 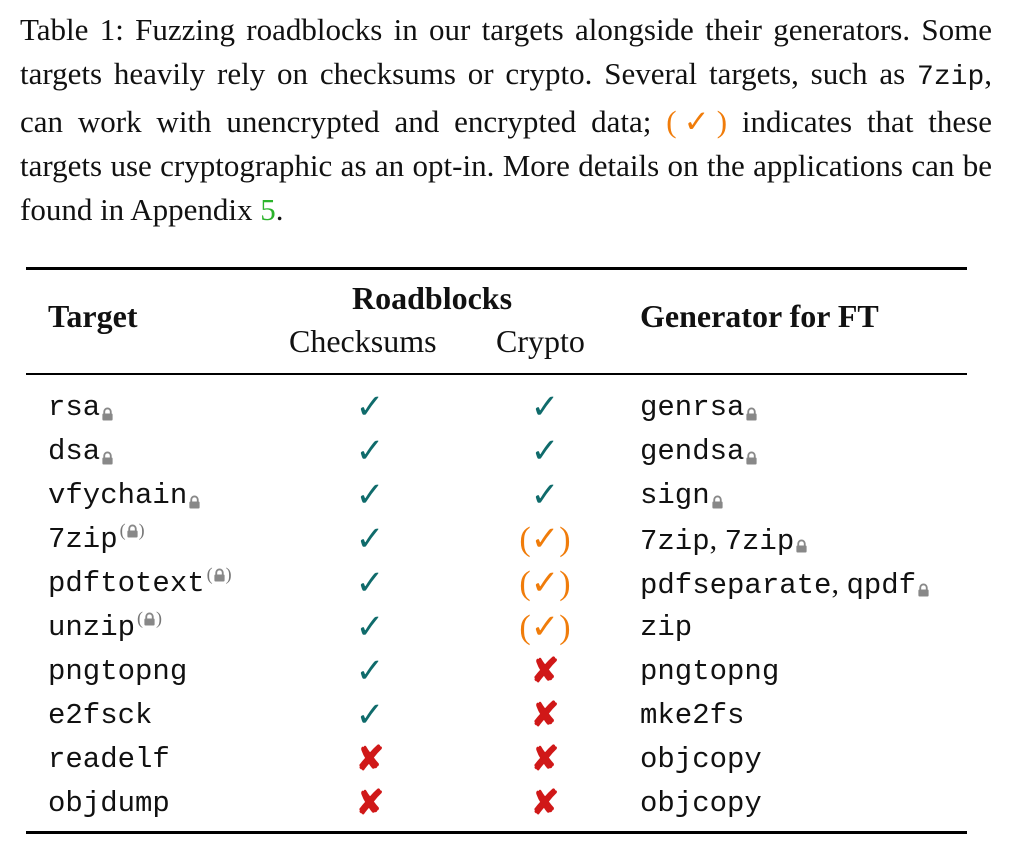 I want to click on target-cell: rsa, so click(x=81, y=408).